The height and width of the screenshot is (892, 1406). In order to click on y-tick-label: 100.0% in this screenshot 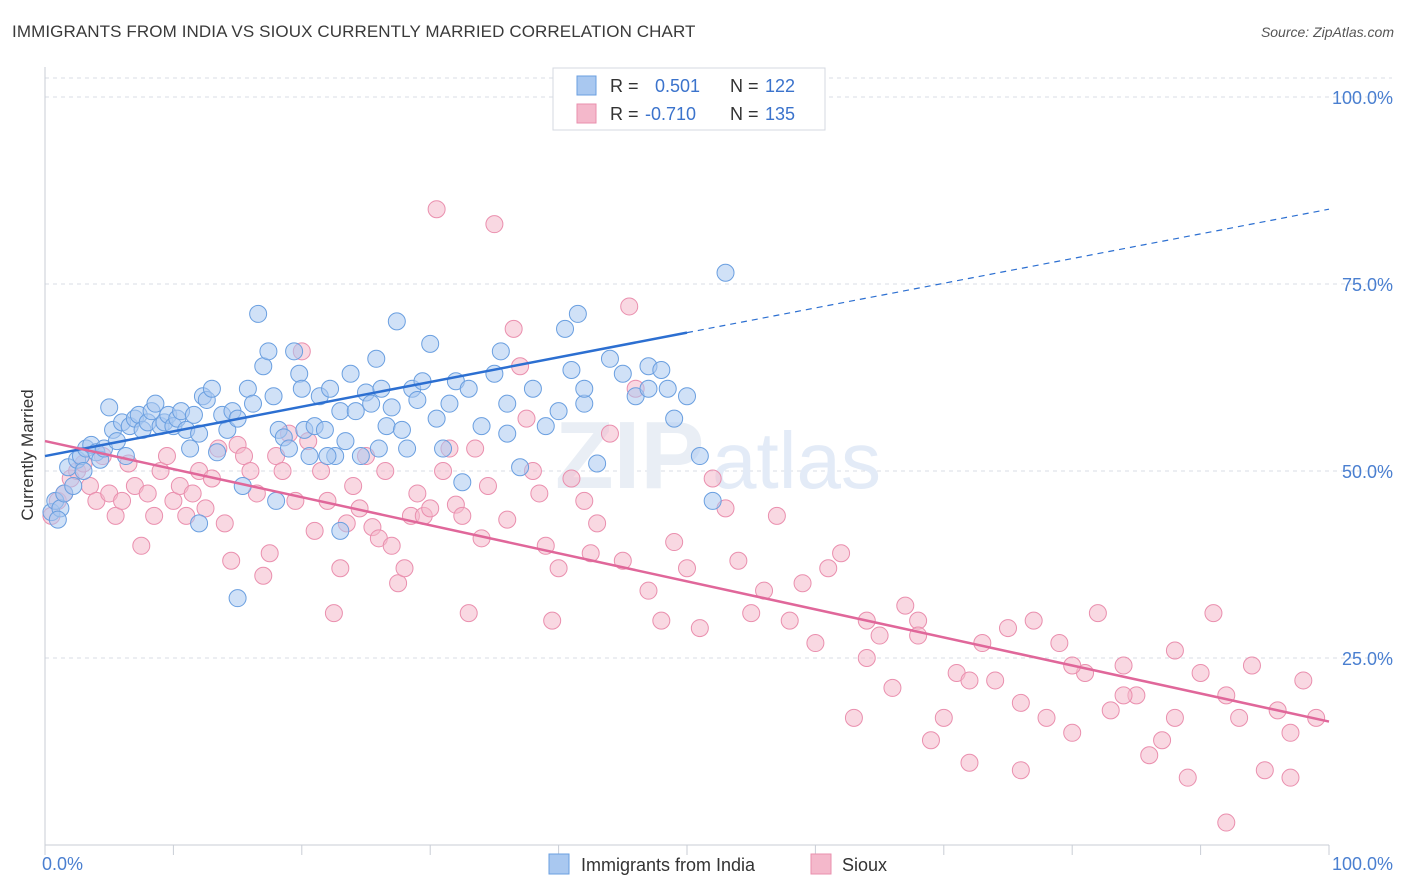, I will do `click(1362, 98)`.